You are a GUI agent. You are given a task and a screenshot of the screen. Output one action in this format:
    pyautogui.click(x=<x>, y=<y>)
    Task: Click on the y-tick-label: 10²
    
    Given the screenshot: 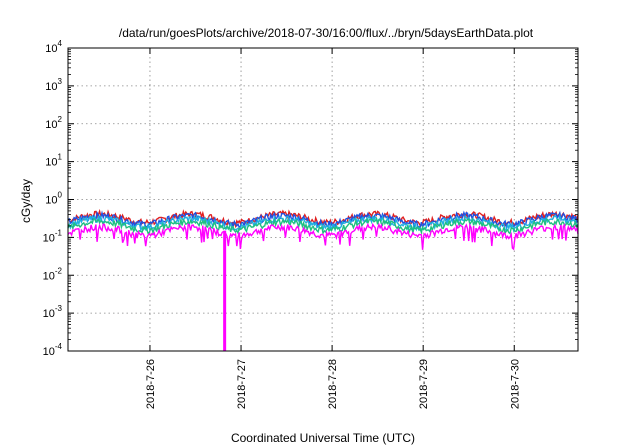 What is the action you would take?
    pyautogui.click(x=53, y=123)
    